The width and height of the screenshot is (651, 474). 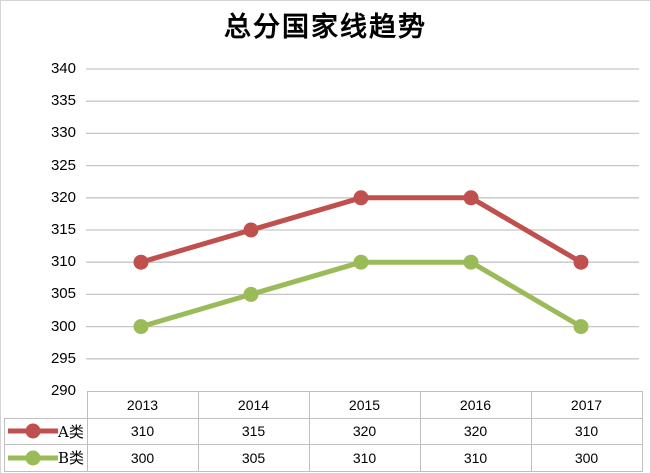 I want to click on legend-label: A类, so click(x=71, y=431).